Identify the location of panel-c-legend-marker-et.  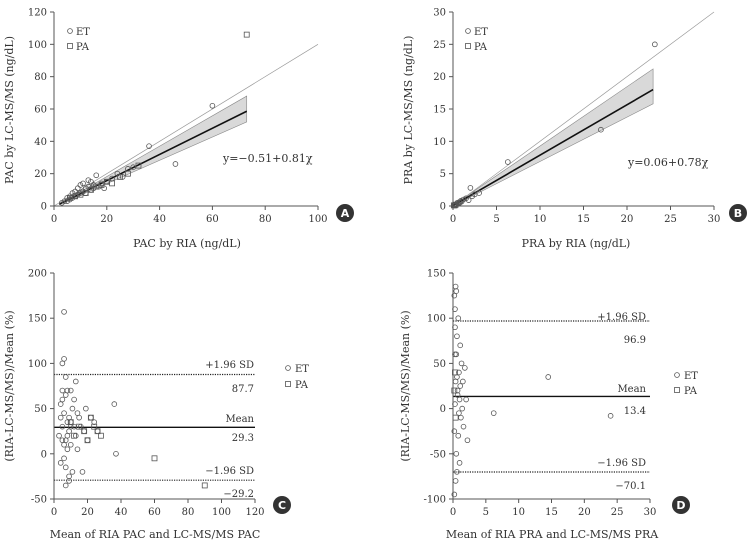
(288, 368).